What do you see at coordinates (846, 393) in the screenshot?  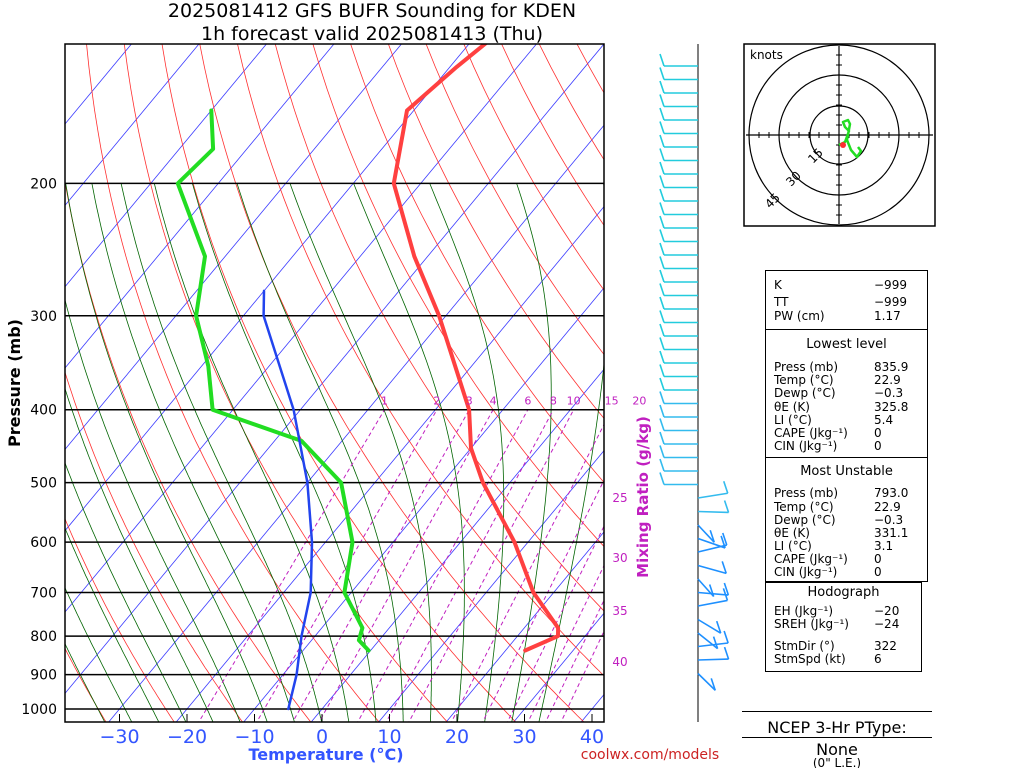 I see `lowest-dewp: Dewp (°C)−0.3` at bounding box center [846, 393].